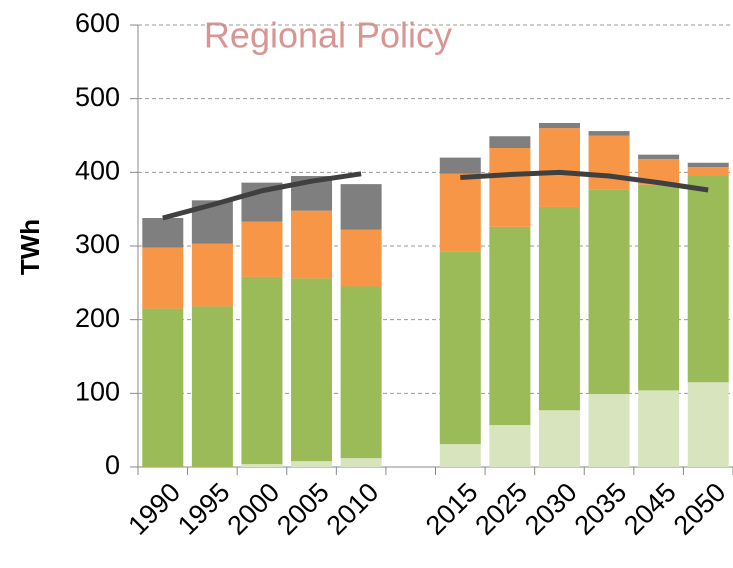 Image resolution: width=733 pixels, height=568 pixels. What do you see at coordinates (650, 509) in the screenshot?
I see `x-tick-label: 2045` at bounding box center [650, 509].